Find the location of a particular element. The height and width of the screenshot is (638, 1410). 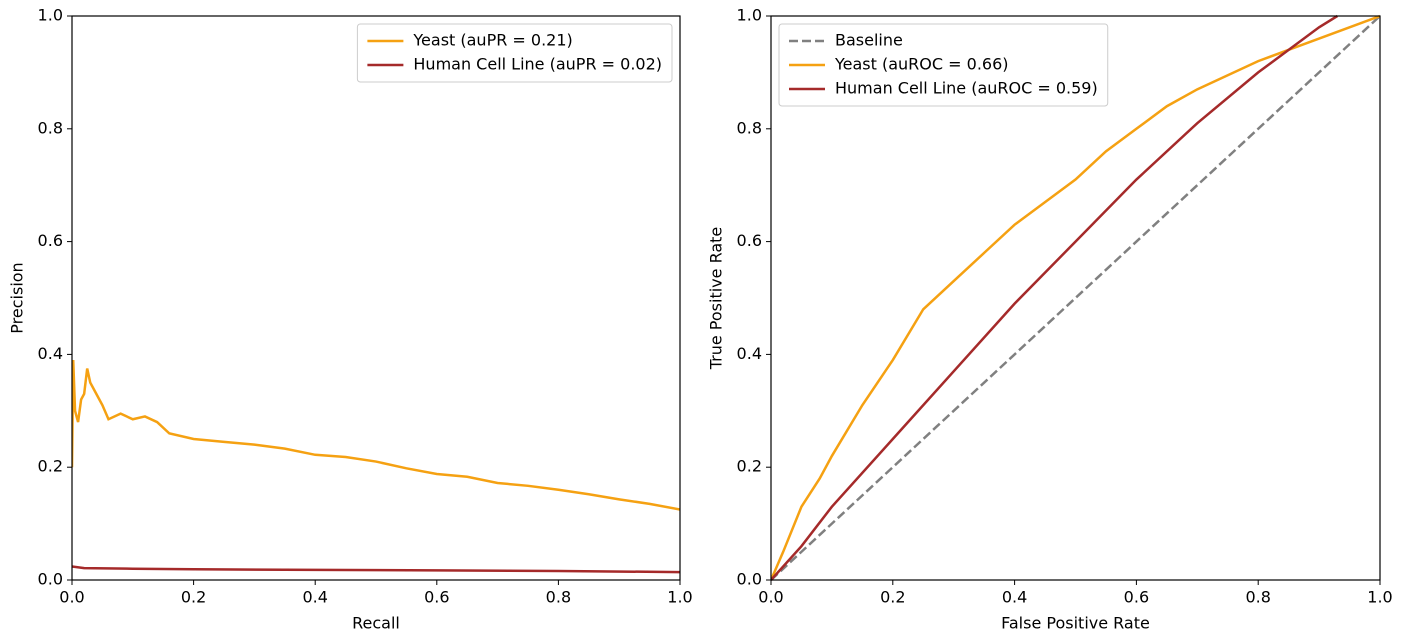

y-axis-label: Precision is located at coordinates (17, 297).